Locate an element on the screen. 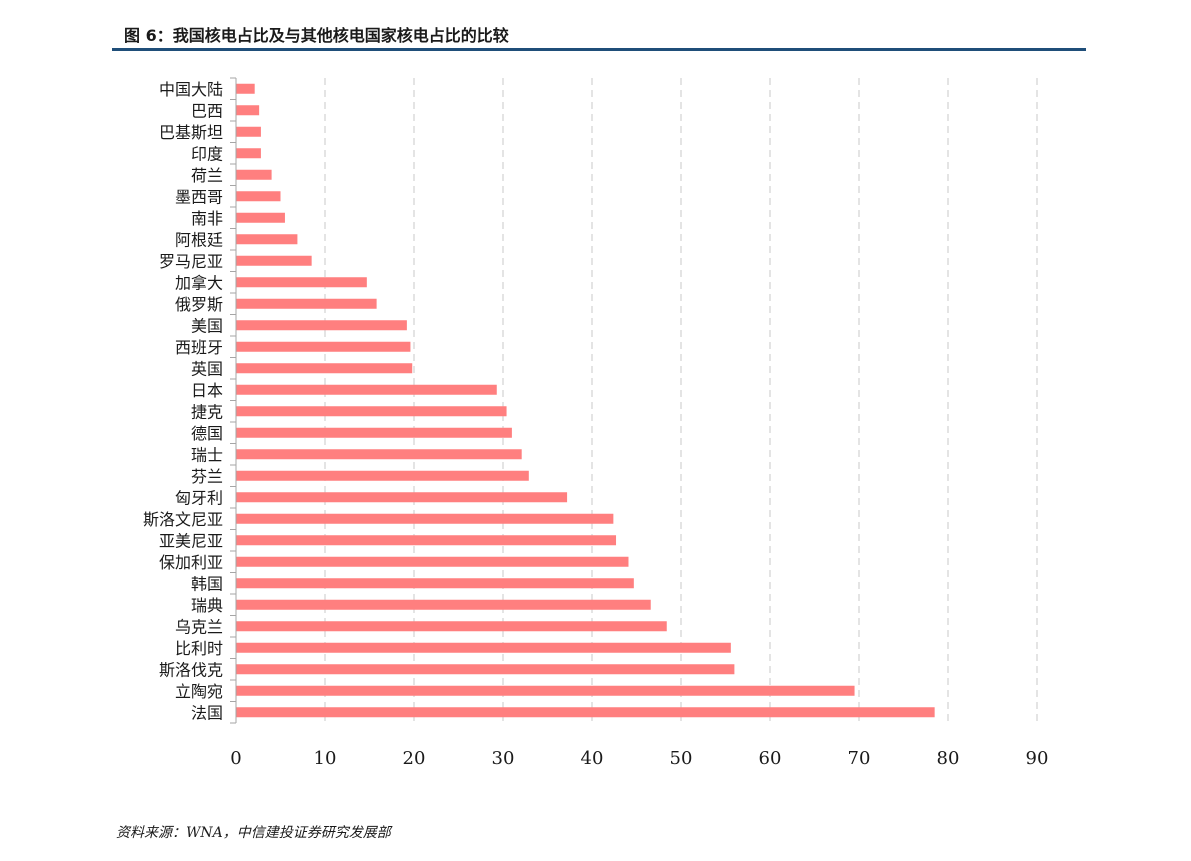 The height and width of the screenshot is (861, 1191). category-label: 韩国 is located at coordinates (207, 583).